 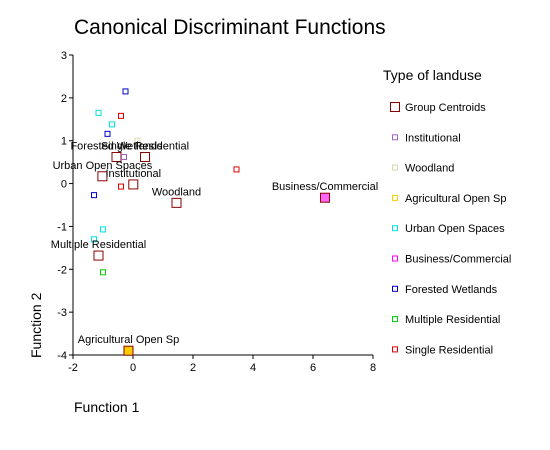 What do you see at coordinates (313, 368) in the screenshot?
I see `x-tick-label: 6` at bounding box center [313, 368].